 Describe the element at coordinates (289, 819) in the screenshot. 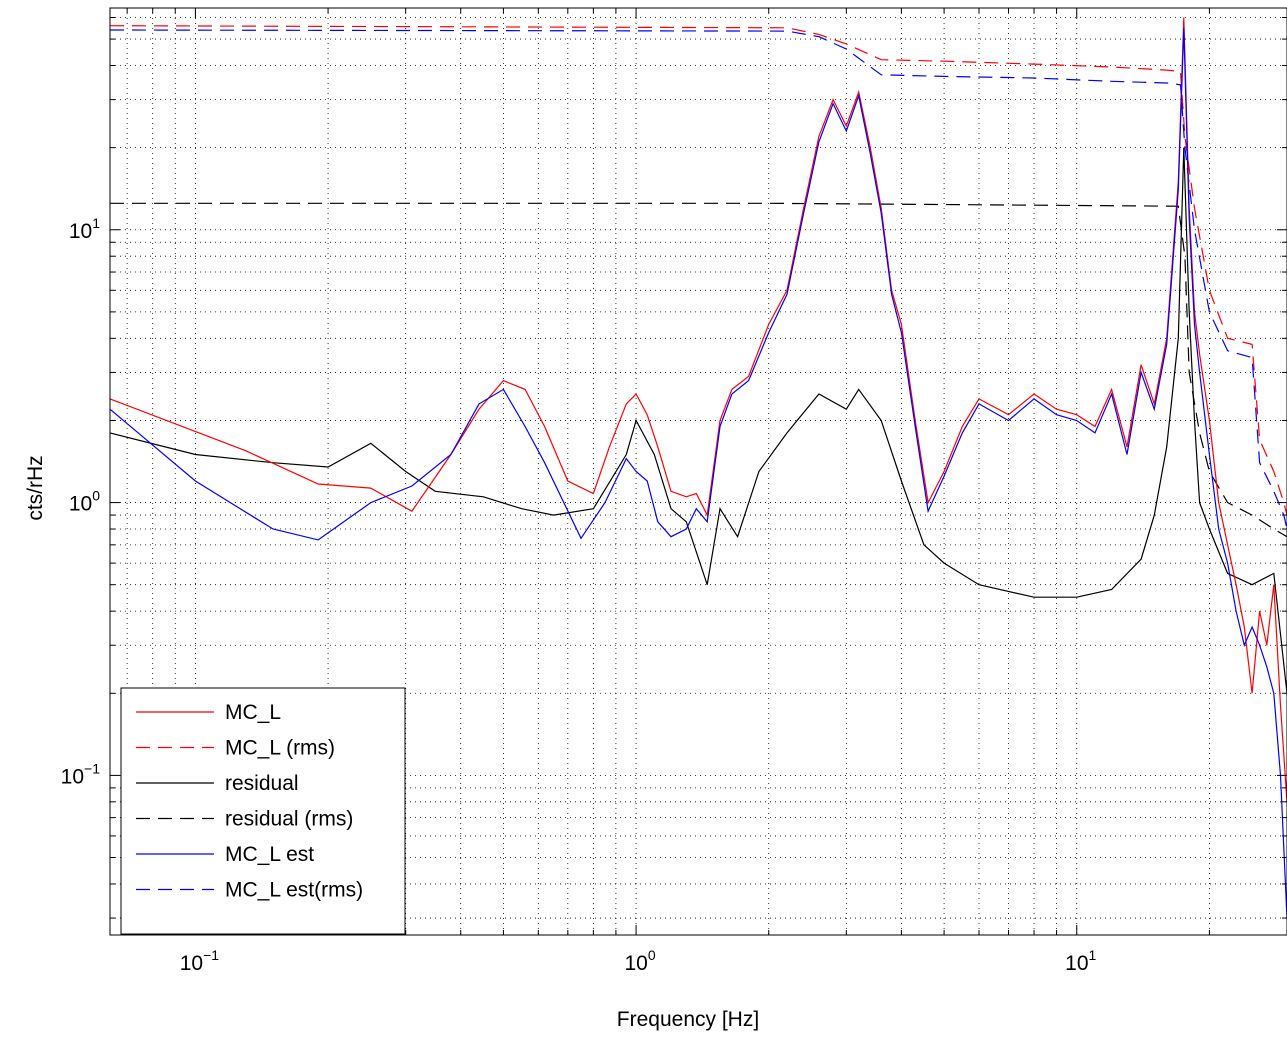

I see `legend-label: residual (rms)` at that location.